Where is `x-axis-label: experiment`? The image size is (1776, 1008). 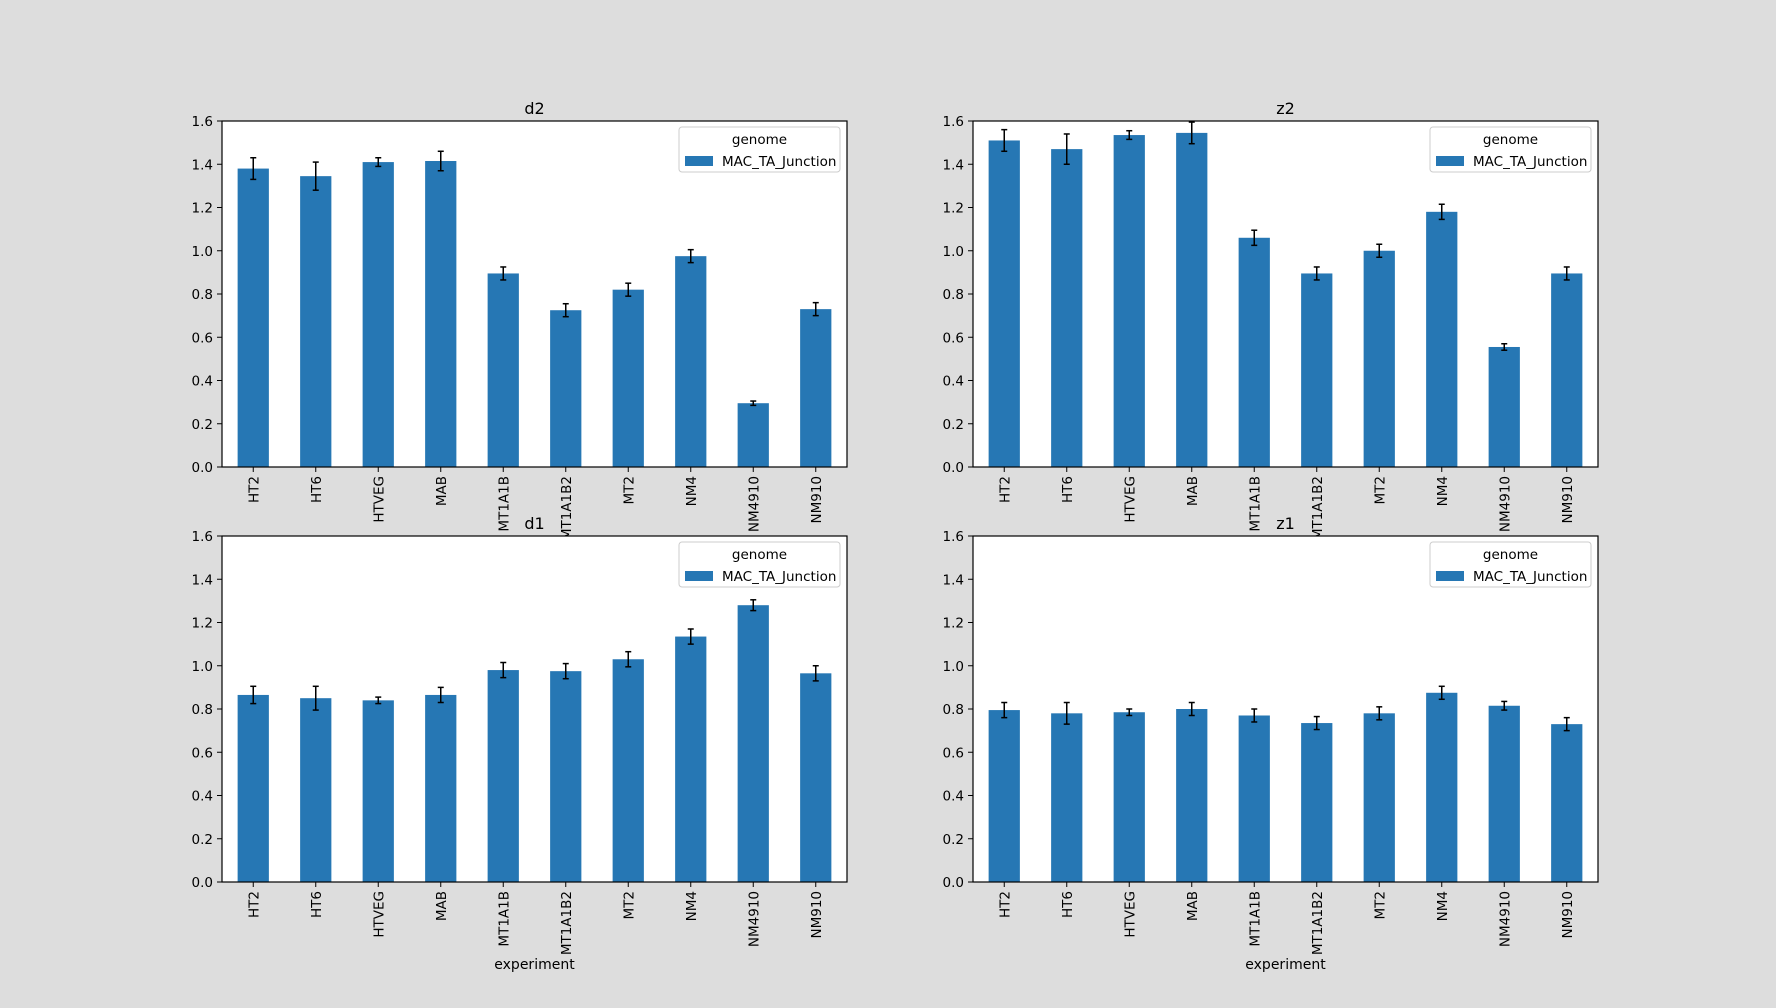
x-axis-label: experiment is located at coordinates (1285, 965).